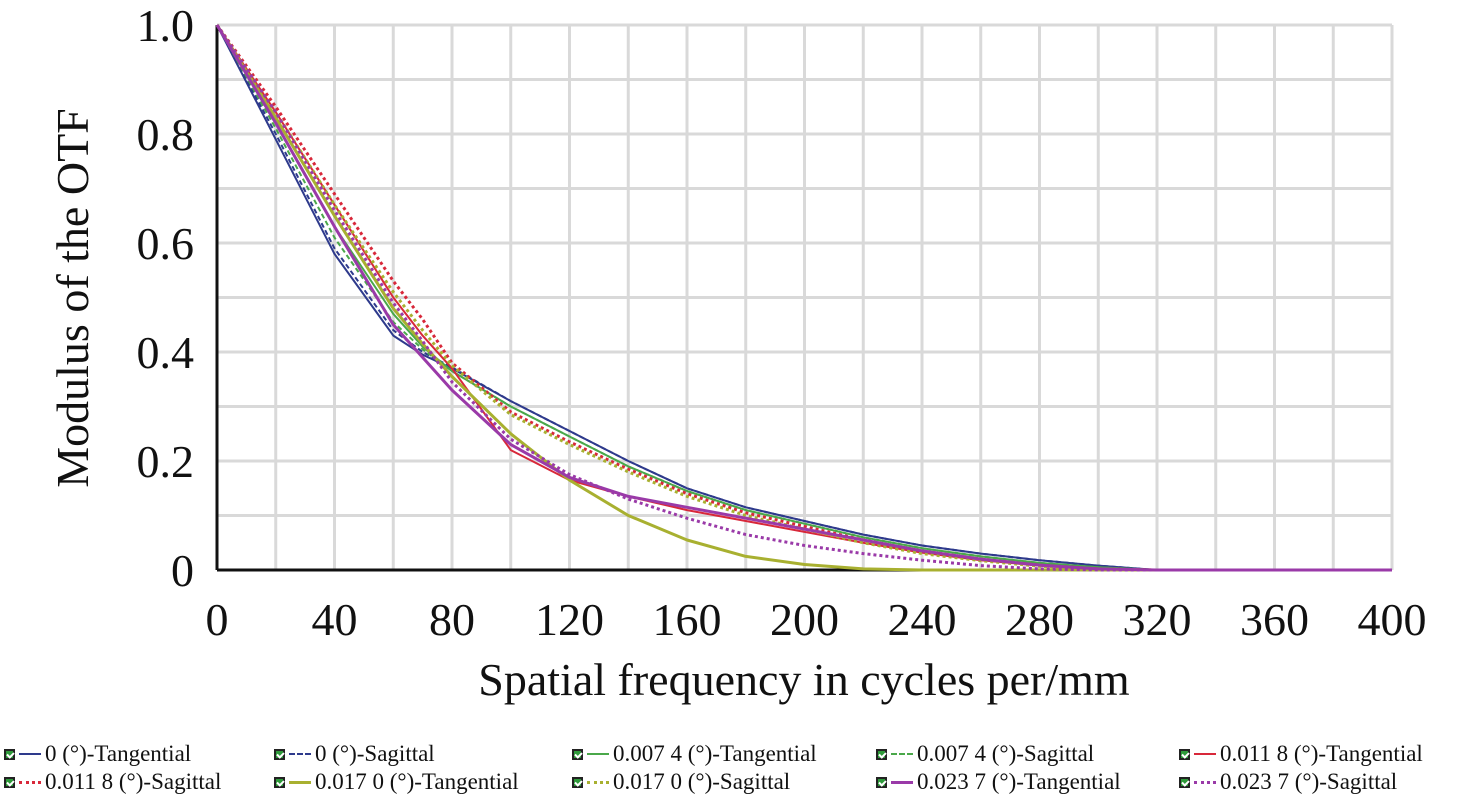 The width and height of the screenshot is (1476, 801). I want to click on legend-item: 0.011 8 (°)-Tangential, so click(1301, 754).